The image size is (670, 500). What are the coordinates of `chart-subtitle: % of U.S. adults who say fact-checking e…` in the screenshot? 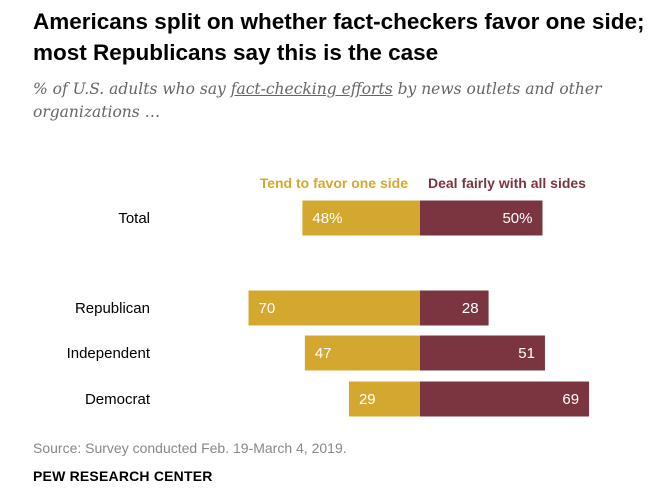 It's located at (343, 101).